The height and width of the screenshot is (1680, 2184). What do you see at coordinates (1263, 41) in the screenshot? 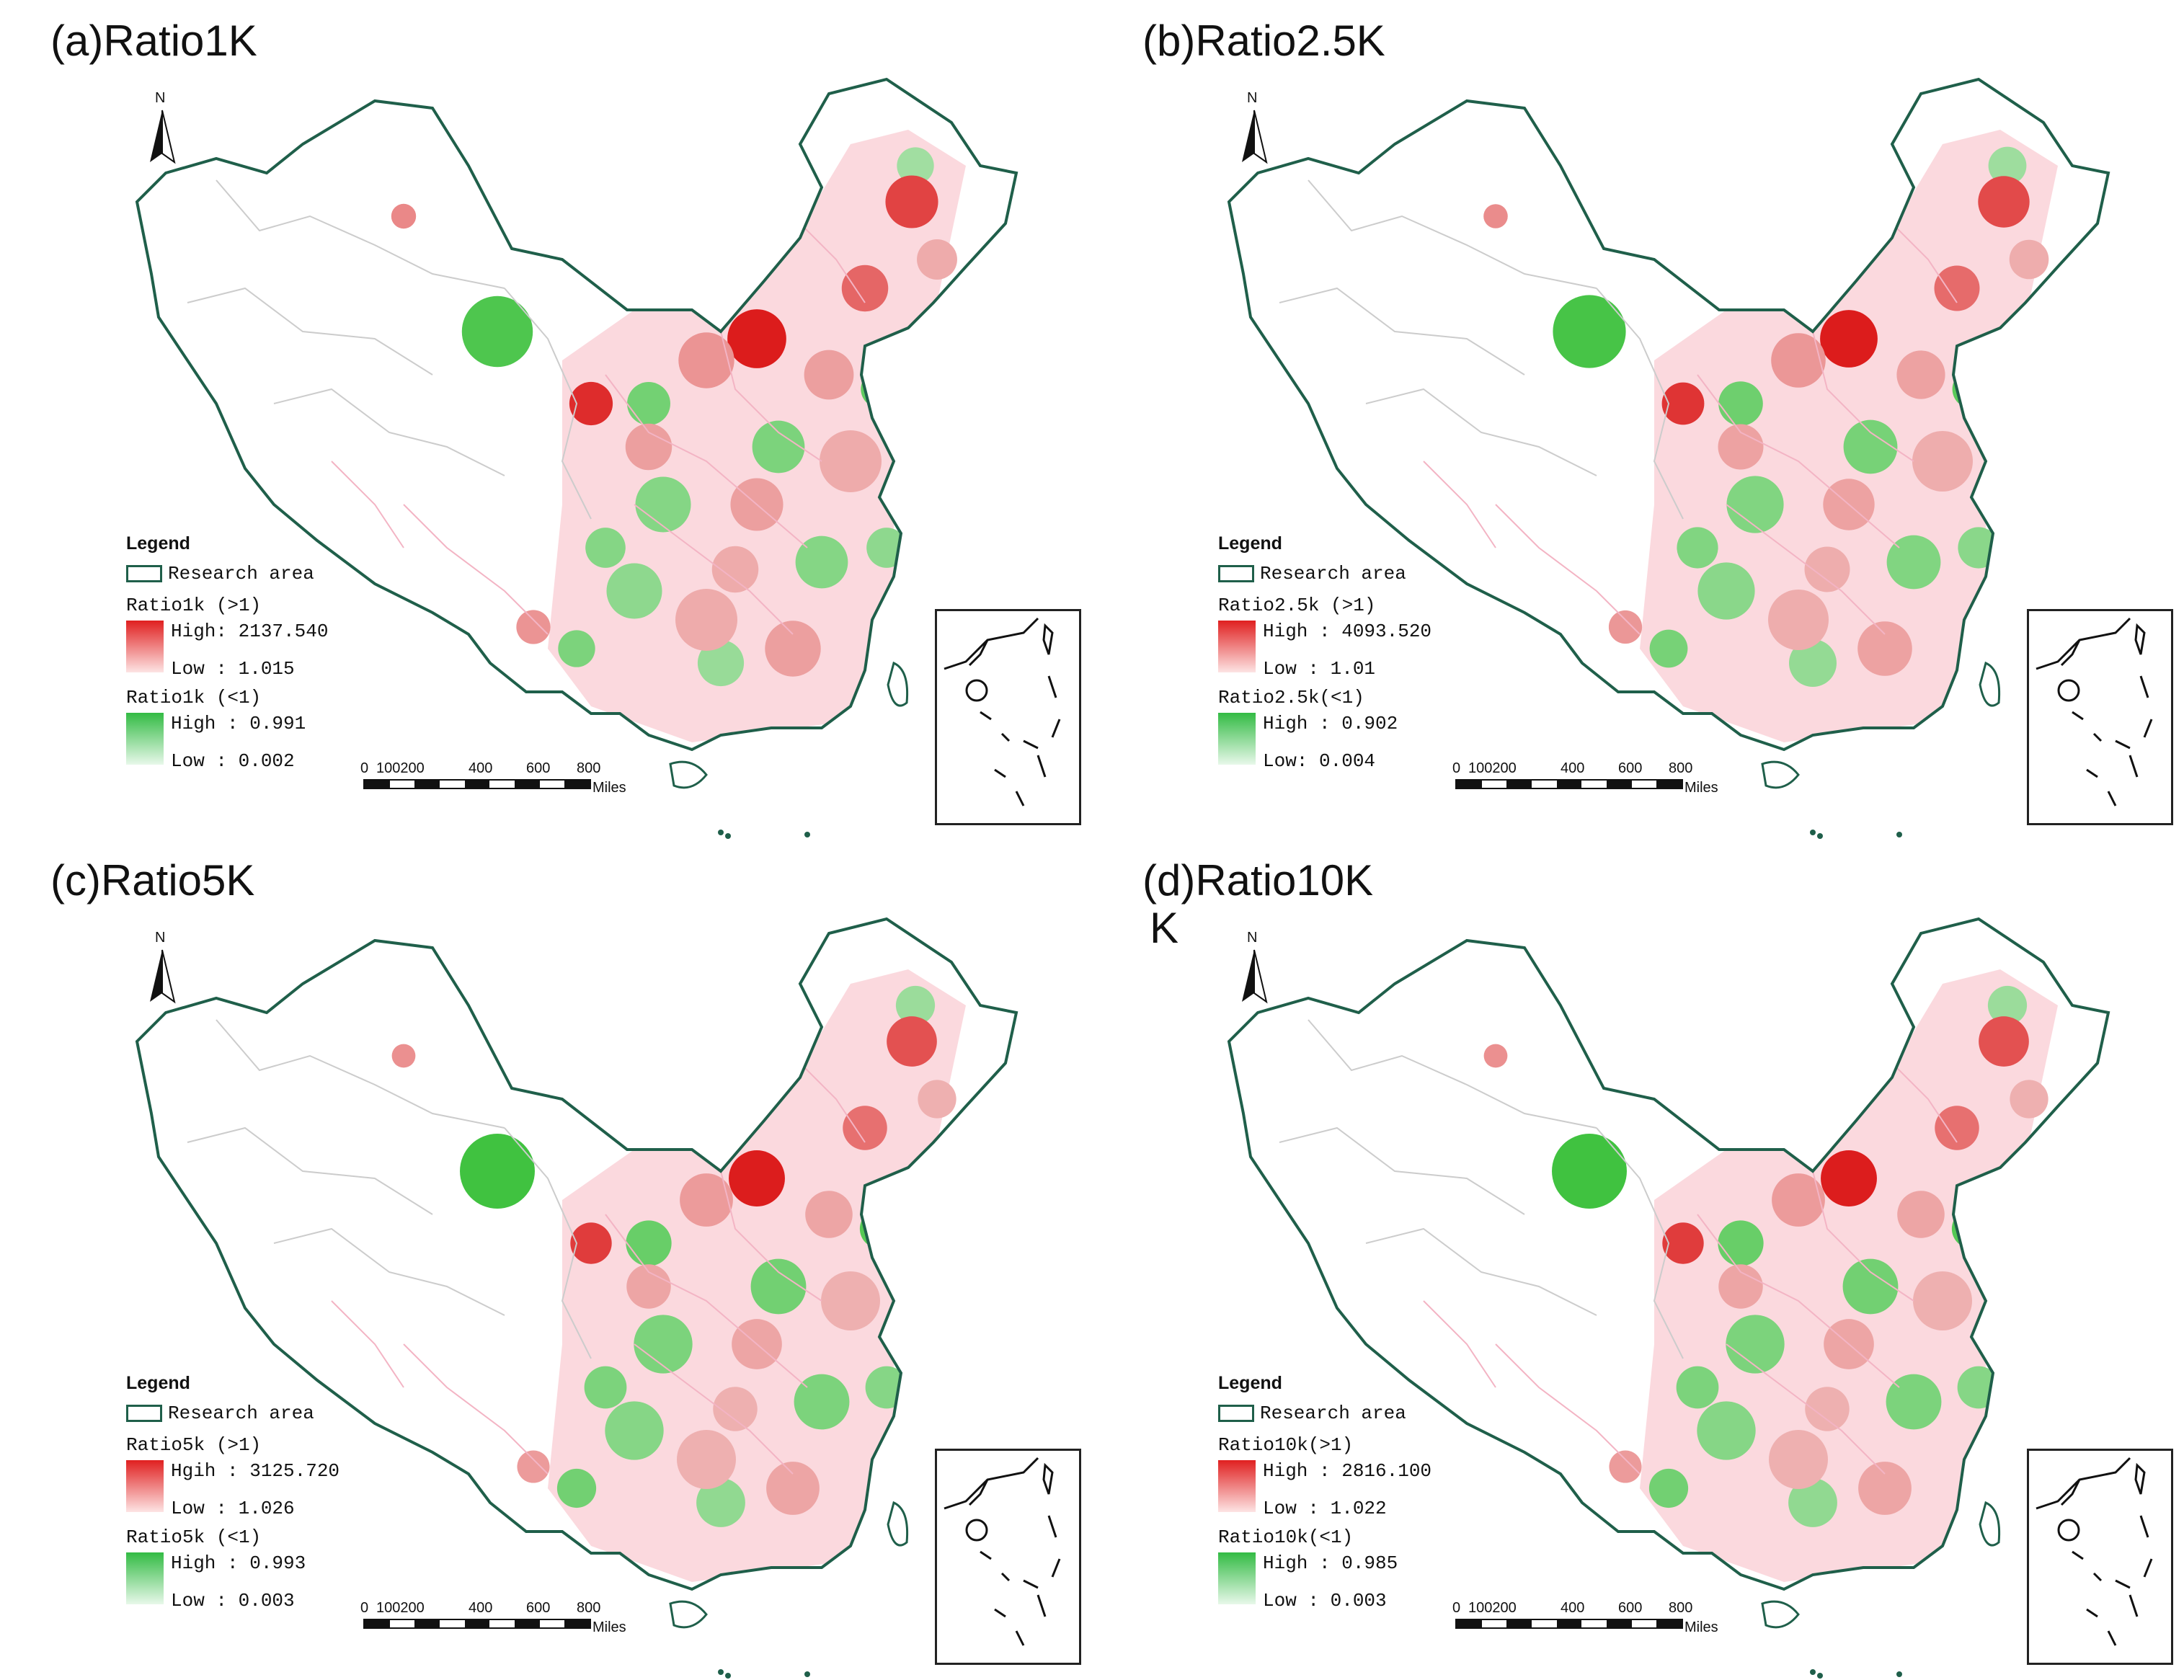
I see `panel-title: (b)Ratio2.5K` at bounding box center [1263, 41].